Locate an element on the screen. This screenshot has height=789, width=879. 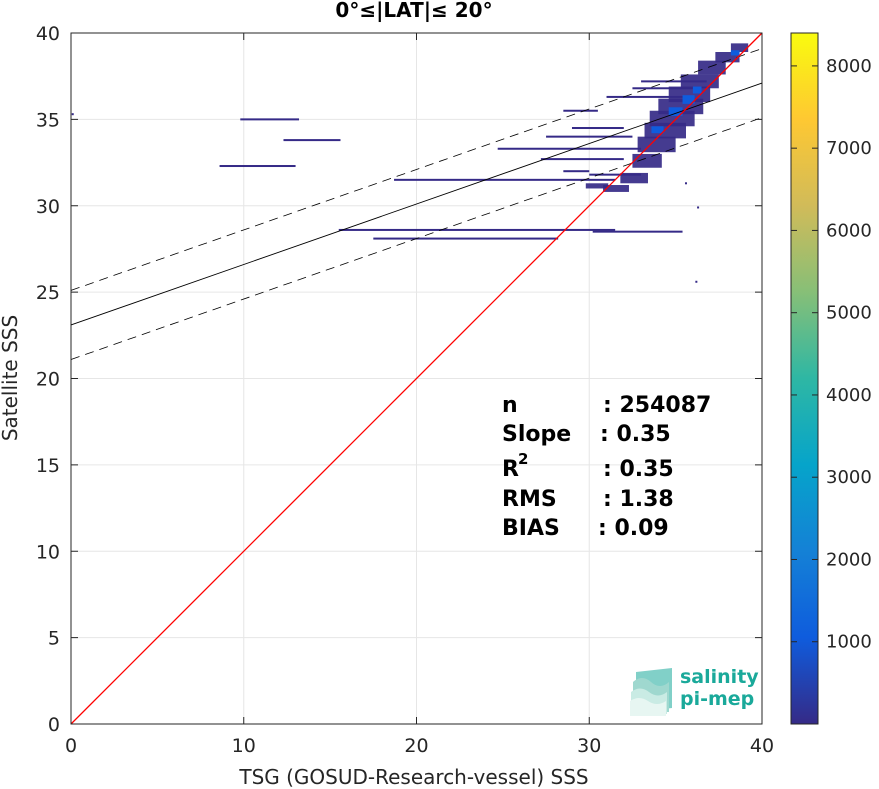
colorbar-tick-label: 3000 is located at coordinates (849, 477).